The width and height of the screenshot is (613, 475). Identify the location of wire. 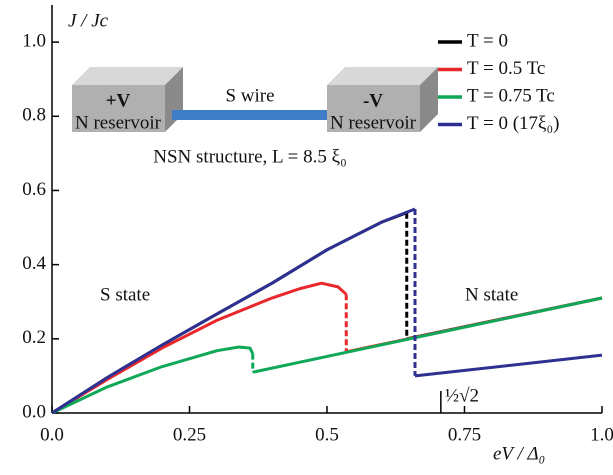
(249, 115).